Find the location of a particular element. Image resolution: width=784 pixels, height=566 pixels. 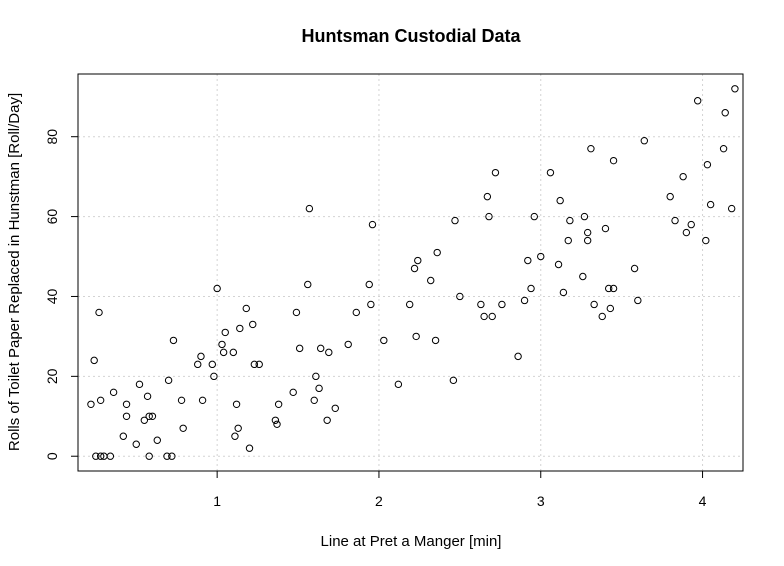

x-tick-label: 2 is located at coordinates (379, 501).